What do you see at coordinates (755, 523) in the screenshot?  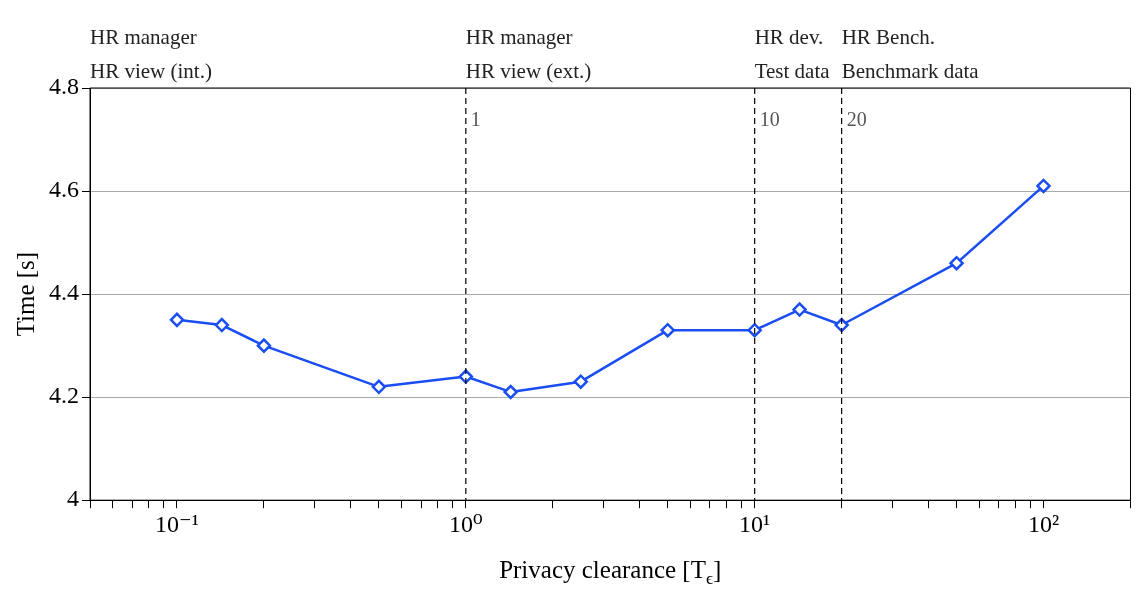 I see `x-tick-label: 10¹` at bounding box center [755, 523].